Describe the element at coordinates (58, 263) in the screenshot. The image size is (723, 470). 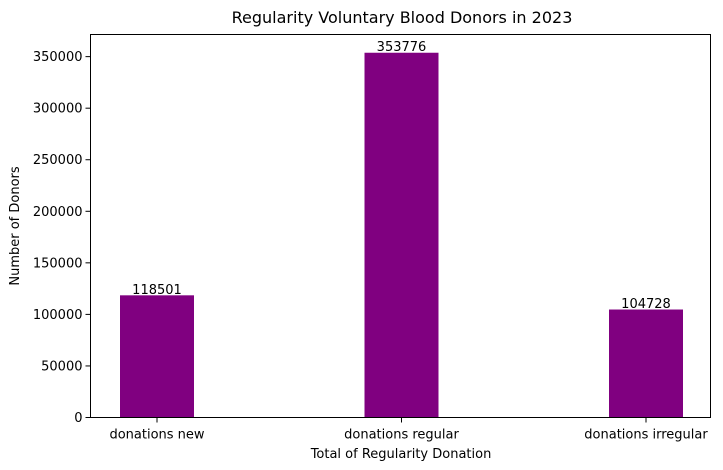
I see `y-tick-label: 150000` at that location.